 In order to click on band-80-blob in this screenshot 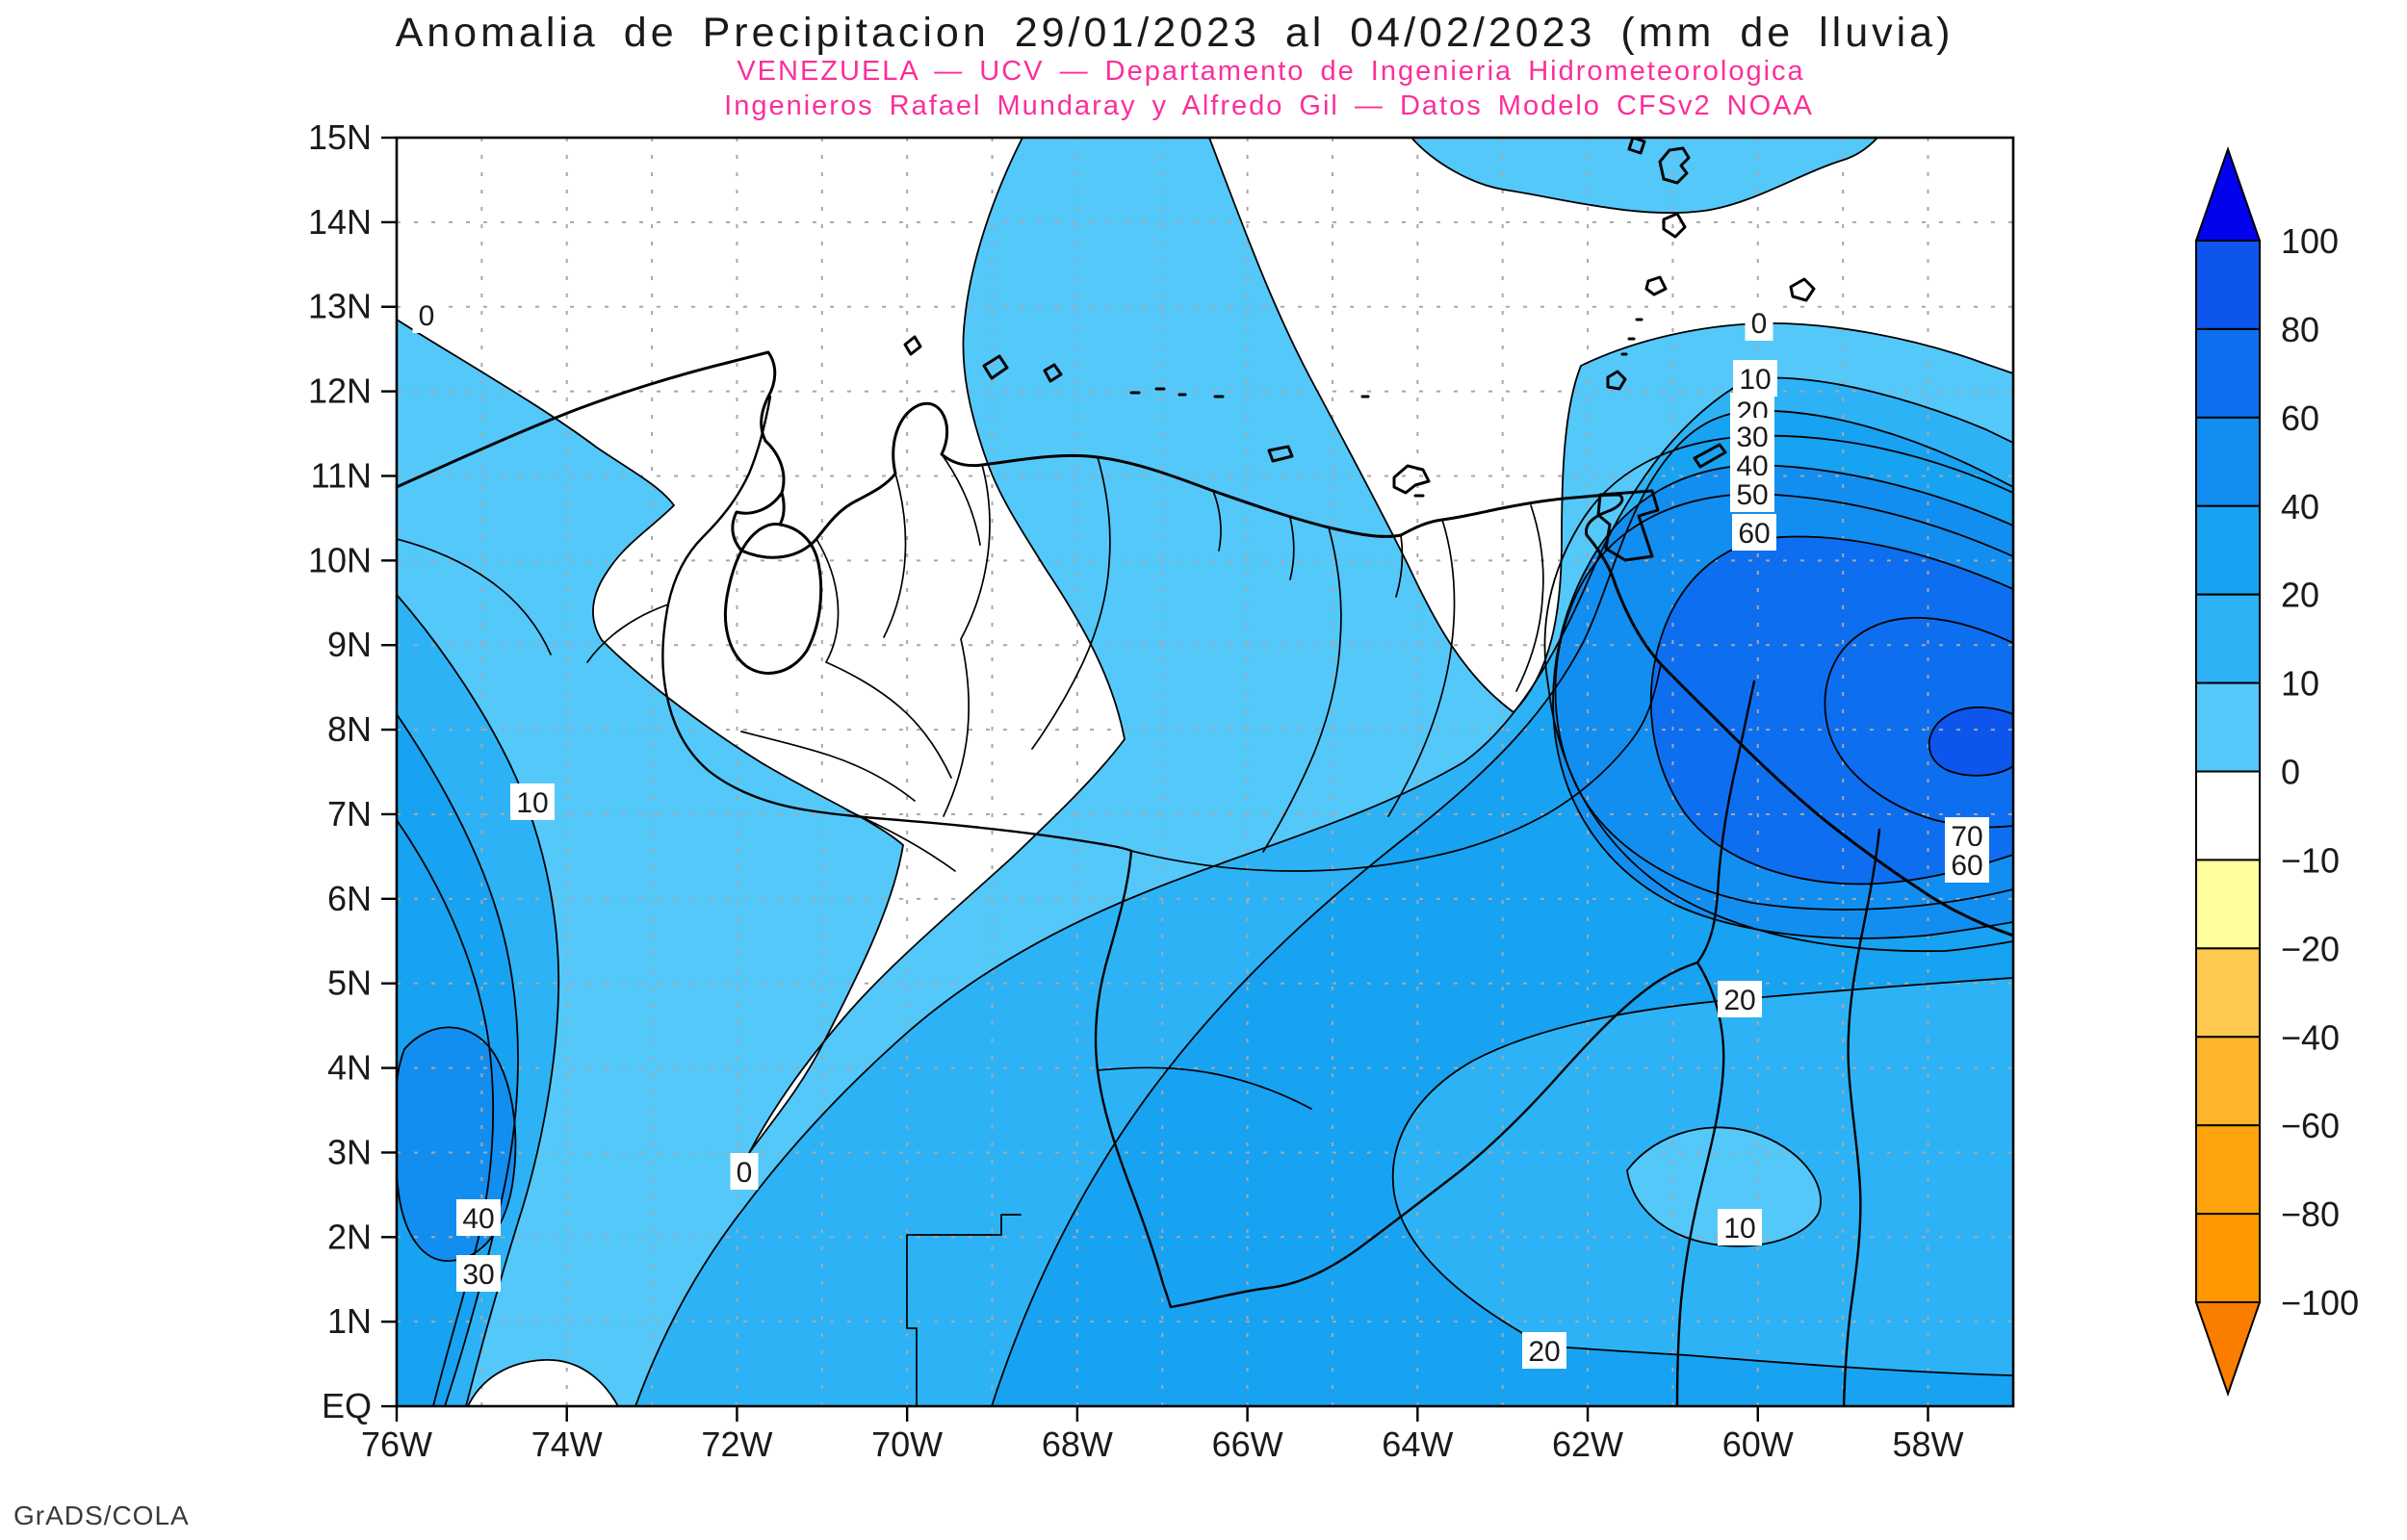, I will do `click(1970, 741)`.